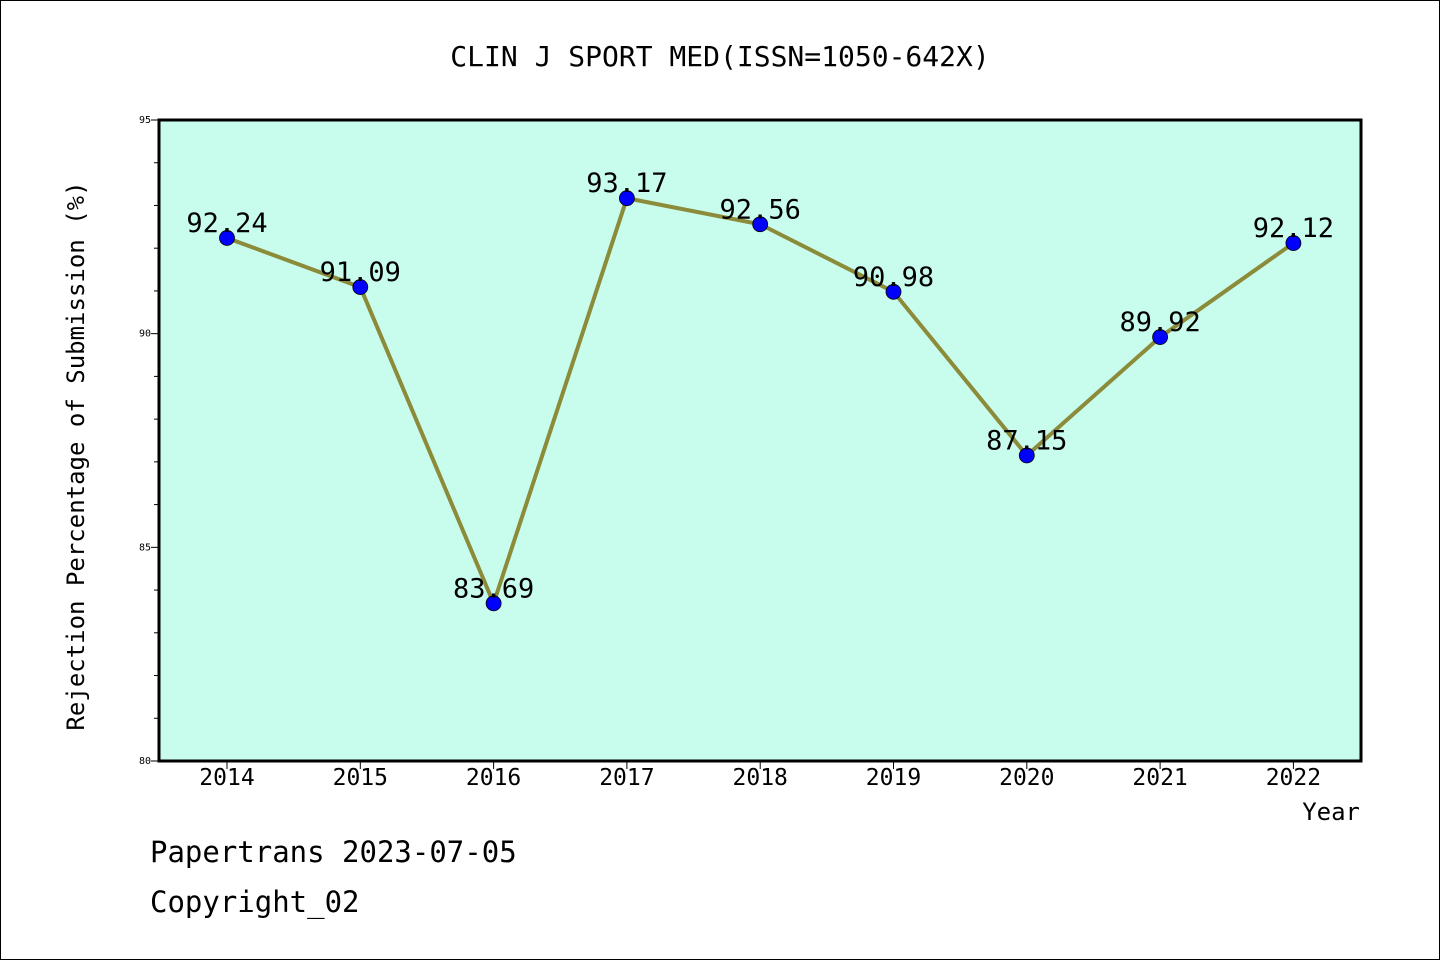 This screenshot has height=960, width=1440. What do you see at coordinates (226, 223) in the screenshot?
I see `data-label: 92.24` at bounding box center [226, 223].